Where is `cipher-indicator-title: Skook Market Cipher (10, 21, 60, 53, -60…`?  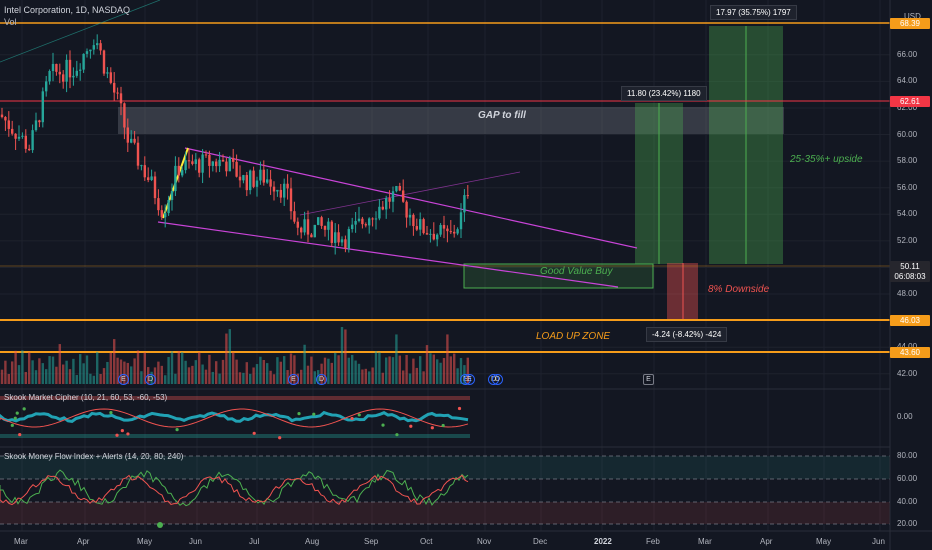
cipher-indicator-title: Skook Market Cipher (10, 21, 60, 53, -60… is located at coordinates (86, 397).